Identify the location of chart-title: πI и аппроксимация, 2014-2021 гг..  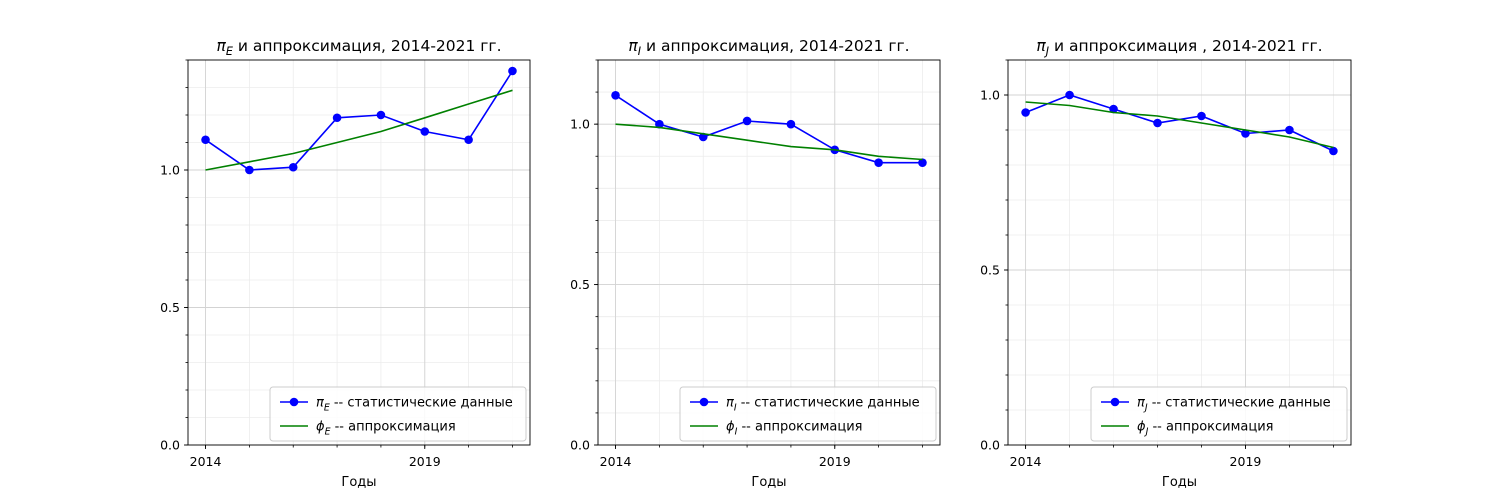
(768, 47).